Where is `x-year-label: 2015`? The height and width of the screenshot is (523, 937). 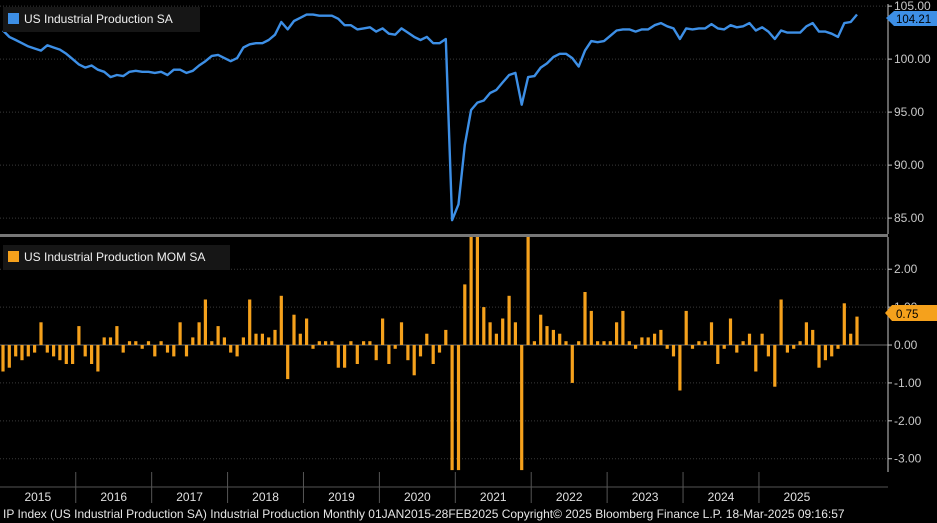
x-year-label: 2015 is located at coordinates (37, 497).